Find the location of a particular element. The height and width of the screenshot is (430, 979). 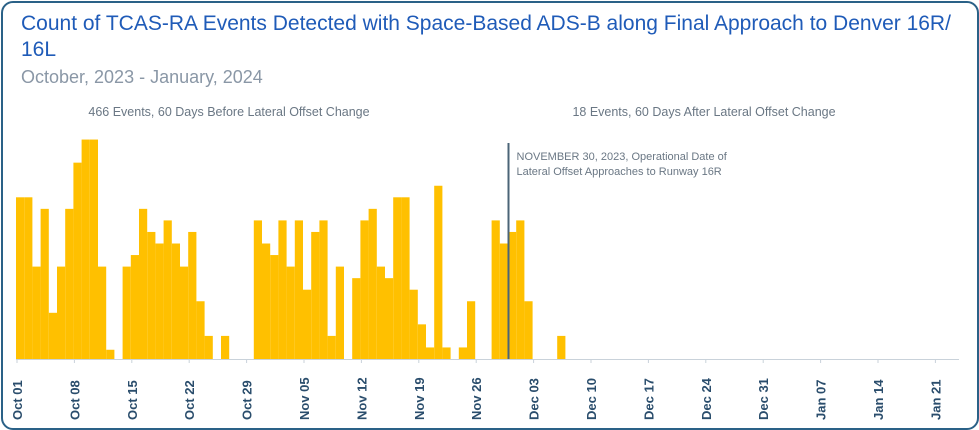

x-tick-label: Dec 03 is located at coordinates (534, 399).